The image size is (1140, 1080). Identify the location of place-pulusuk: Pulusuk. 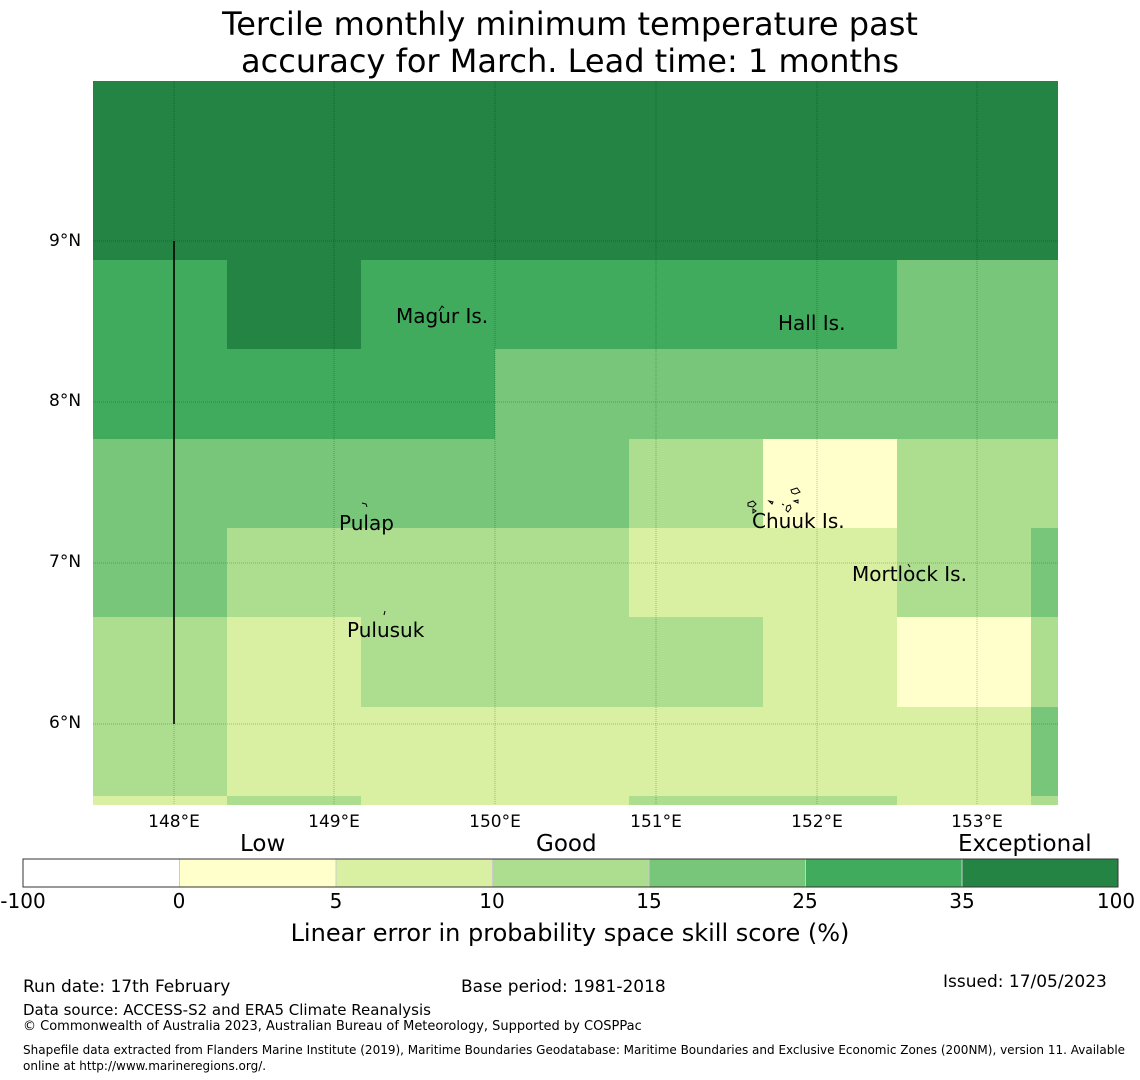
(386, 630).